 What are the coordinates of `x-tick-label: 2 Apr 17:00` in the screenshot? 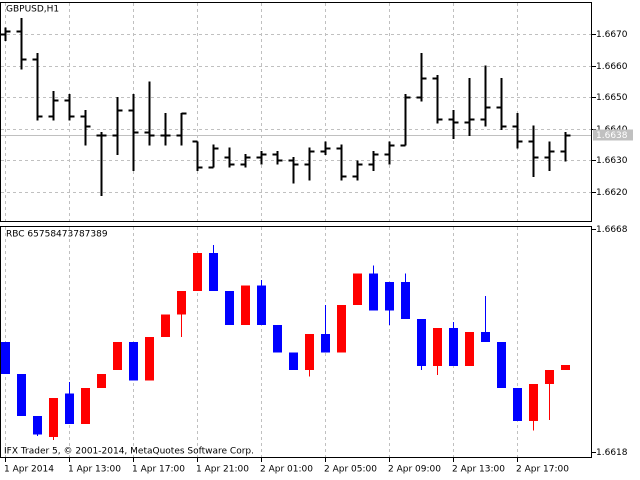 It's located at (542, 470).